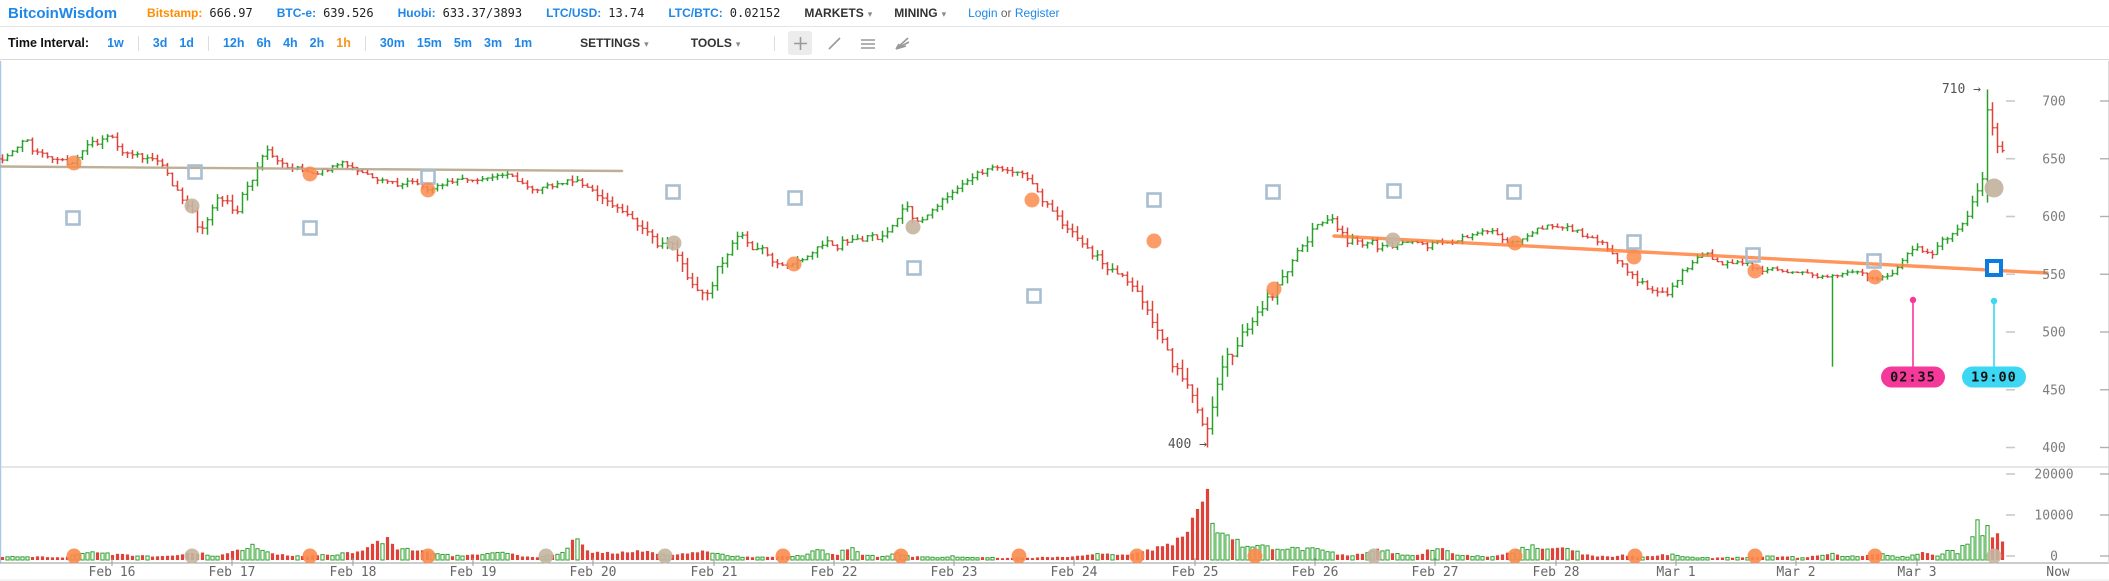 Image resolution: width=2109 pixels, height=581 pixels. Describe the element at coordinates (1913, 378) in the screenshot. I see `svg-text: 02:35` at that location.